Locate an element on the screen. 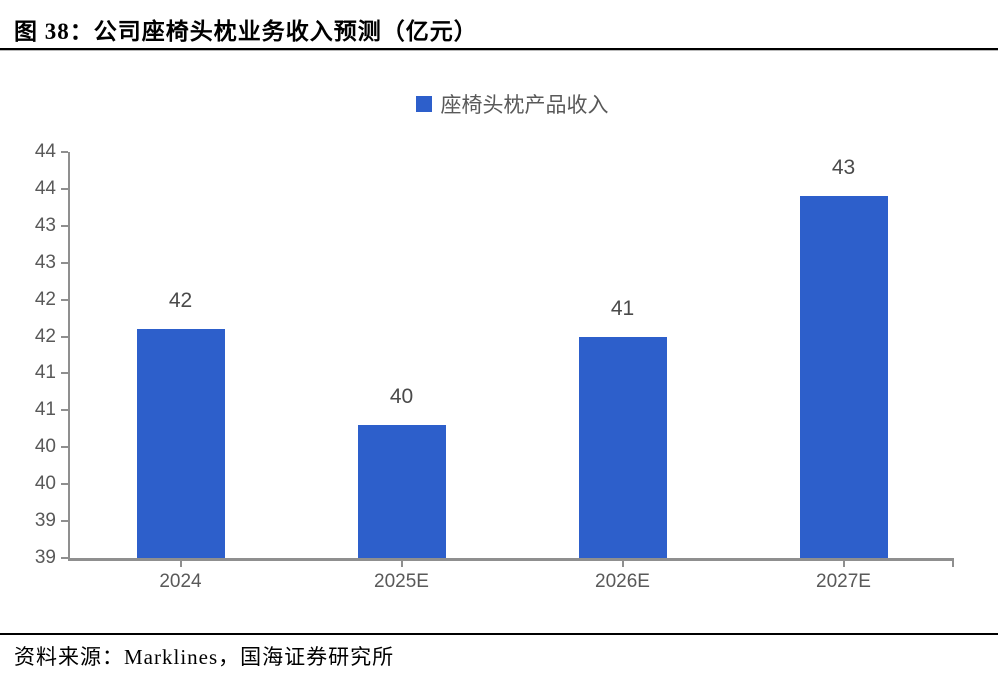 The width and height of the screenshot is (1004, 688). x-axis-line is located at coordinates (511, 559).